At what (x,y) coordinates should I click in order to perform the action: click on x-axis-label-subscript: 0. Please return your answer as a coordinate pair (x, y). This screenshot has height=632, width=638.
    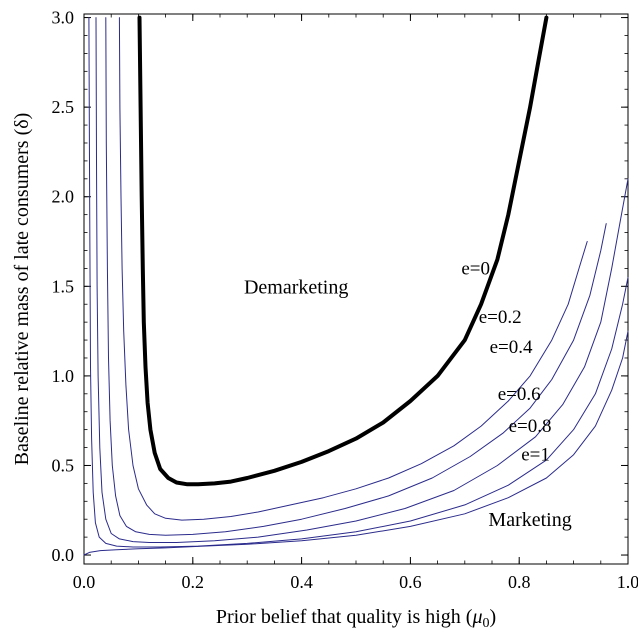
    Looking at the image, I should click on (486, 623).